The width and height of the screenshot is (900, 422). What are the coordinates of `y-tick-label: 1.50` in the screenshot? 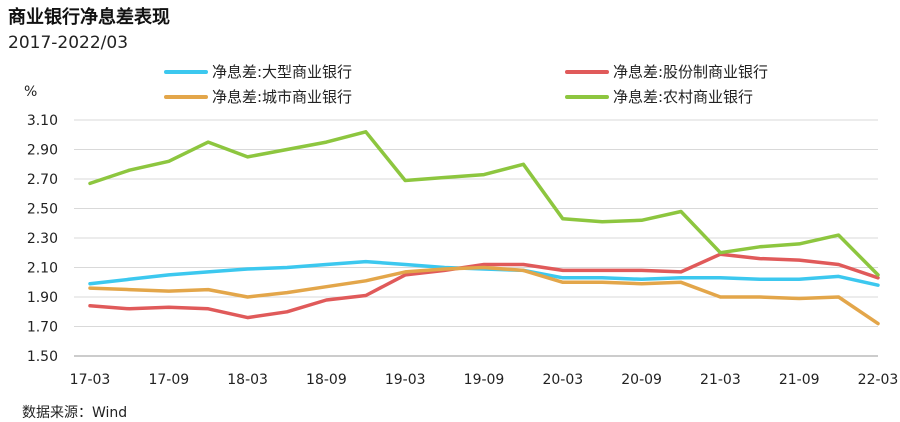 It's located at (42, 357).